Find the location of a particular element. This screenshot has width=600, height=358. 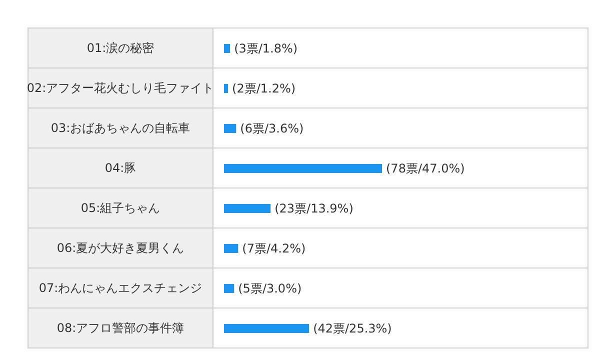

data-label: (7票/4.2%) is located at coordinates (274, 249).